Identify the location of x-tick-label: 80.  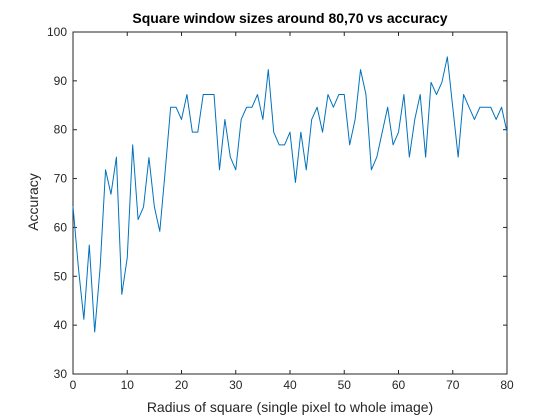
(507, 385).